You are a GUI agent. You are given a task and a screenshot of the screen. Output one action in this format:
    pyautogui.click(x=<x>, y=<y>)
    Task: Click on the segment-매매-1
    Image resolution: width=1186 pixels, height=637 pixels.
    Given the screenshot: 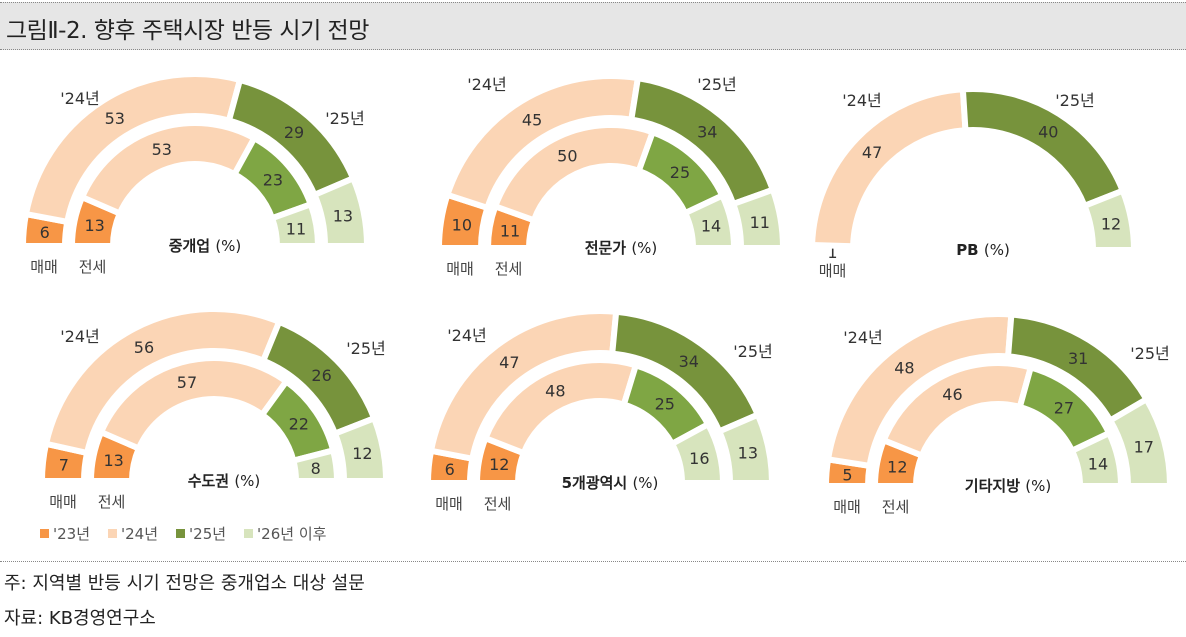 What is the action you would take?
    pyautogui.click(x=888, y=168)
    